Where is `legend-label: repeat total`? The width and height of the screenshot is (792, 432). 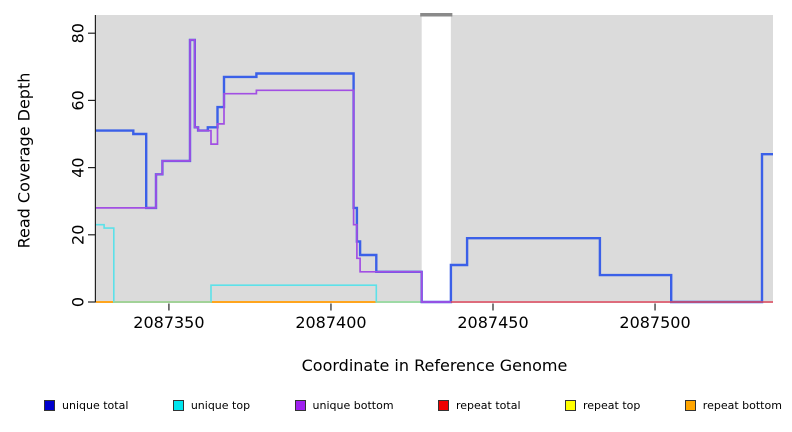 legend-label: repeat total is located at coordinates (488, 405).